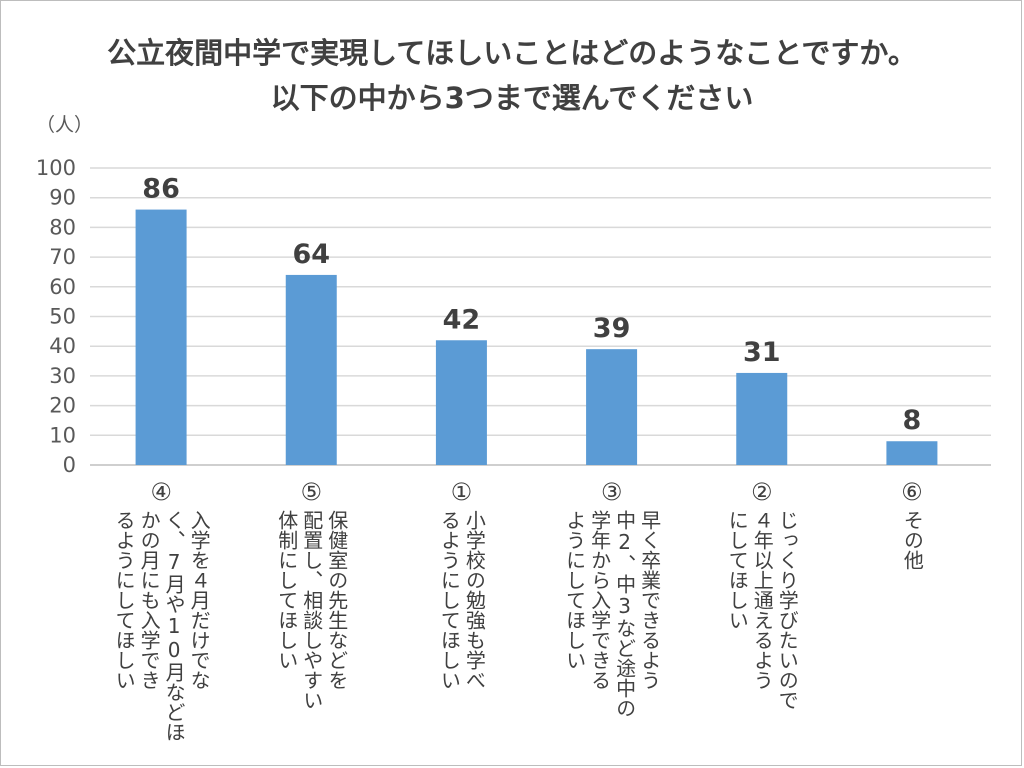  What do you see at coordinates (62, 227) in the screenshot?
I see `y-tick-label: 80` at bounding box center [62, 227].